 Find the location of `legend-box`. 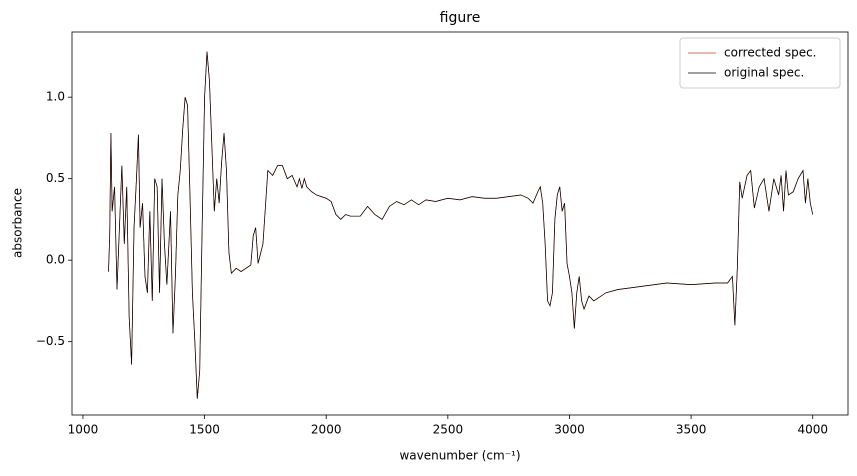

legend-box is located at coordinates (760, 63).